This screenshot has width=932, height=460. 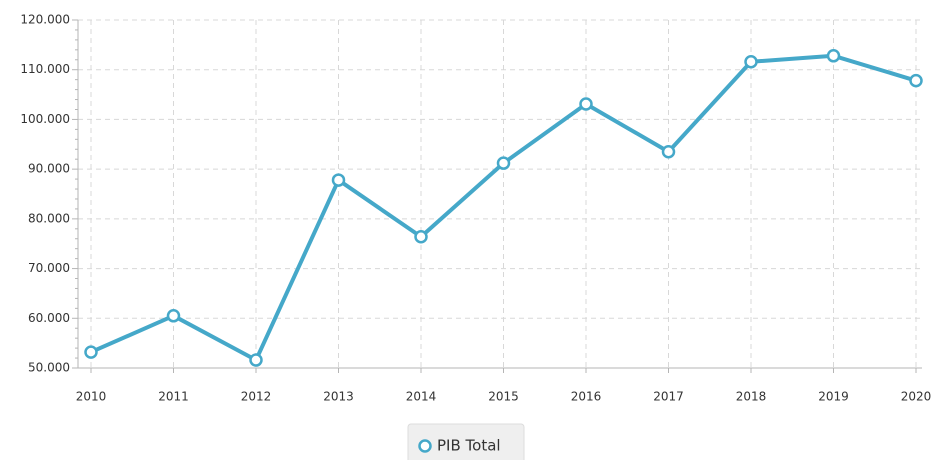 I want to click on legend: PIB Total, so click(x=466, y=441).